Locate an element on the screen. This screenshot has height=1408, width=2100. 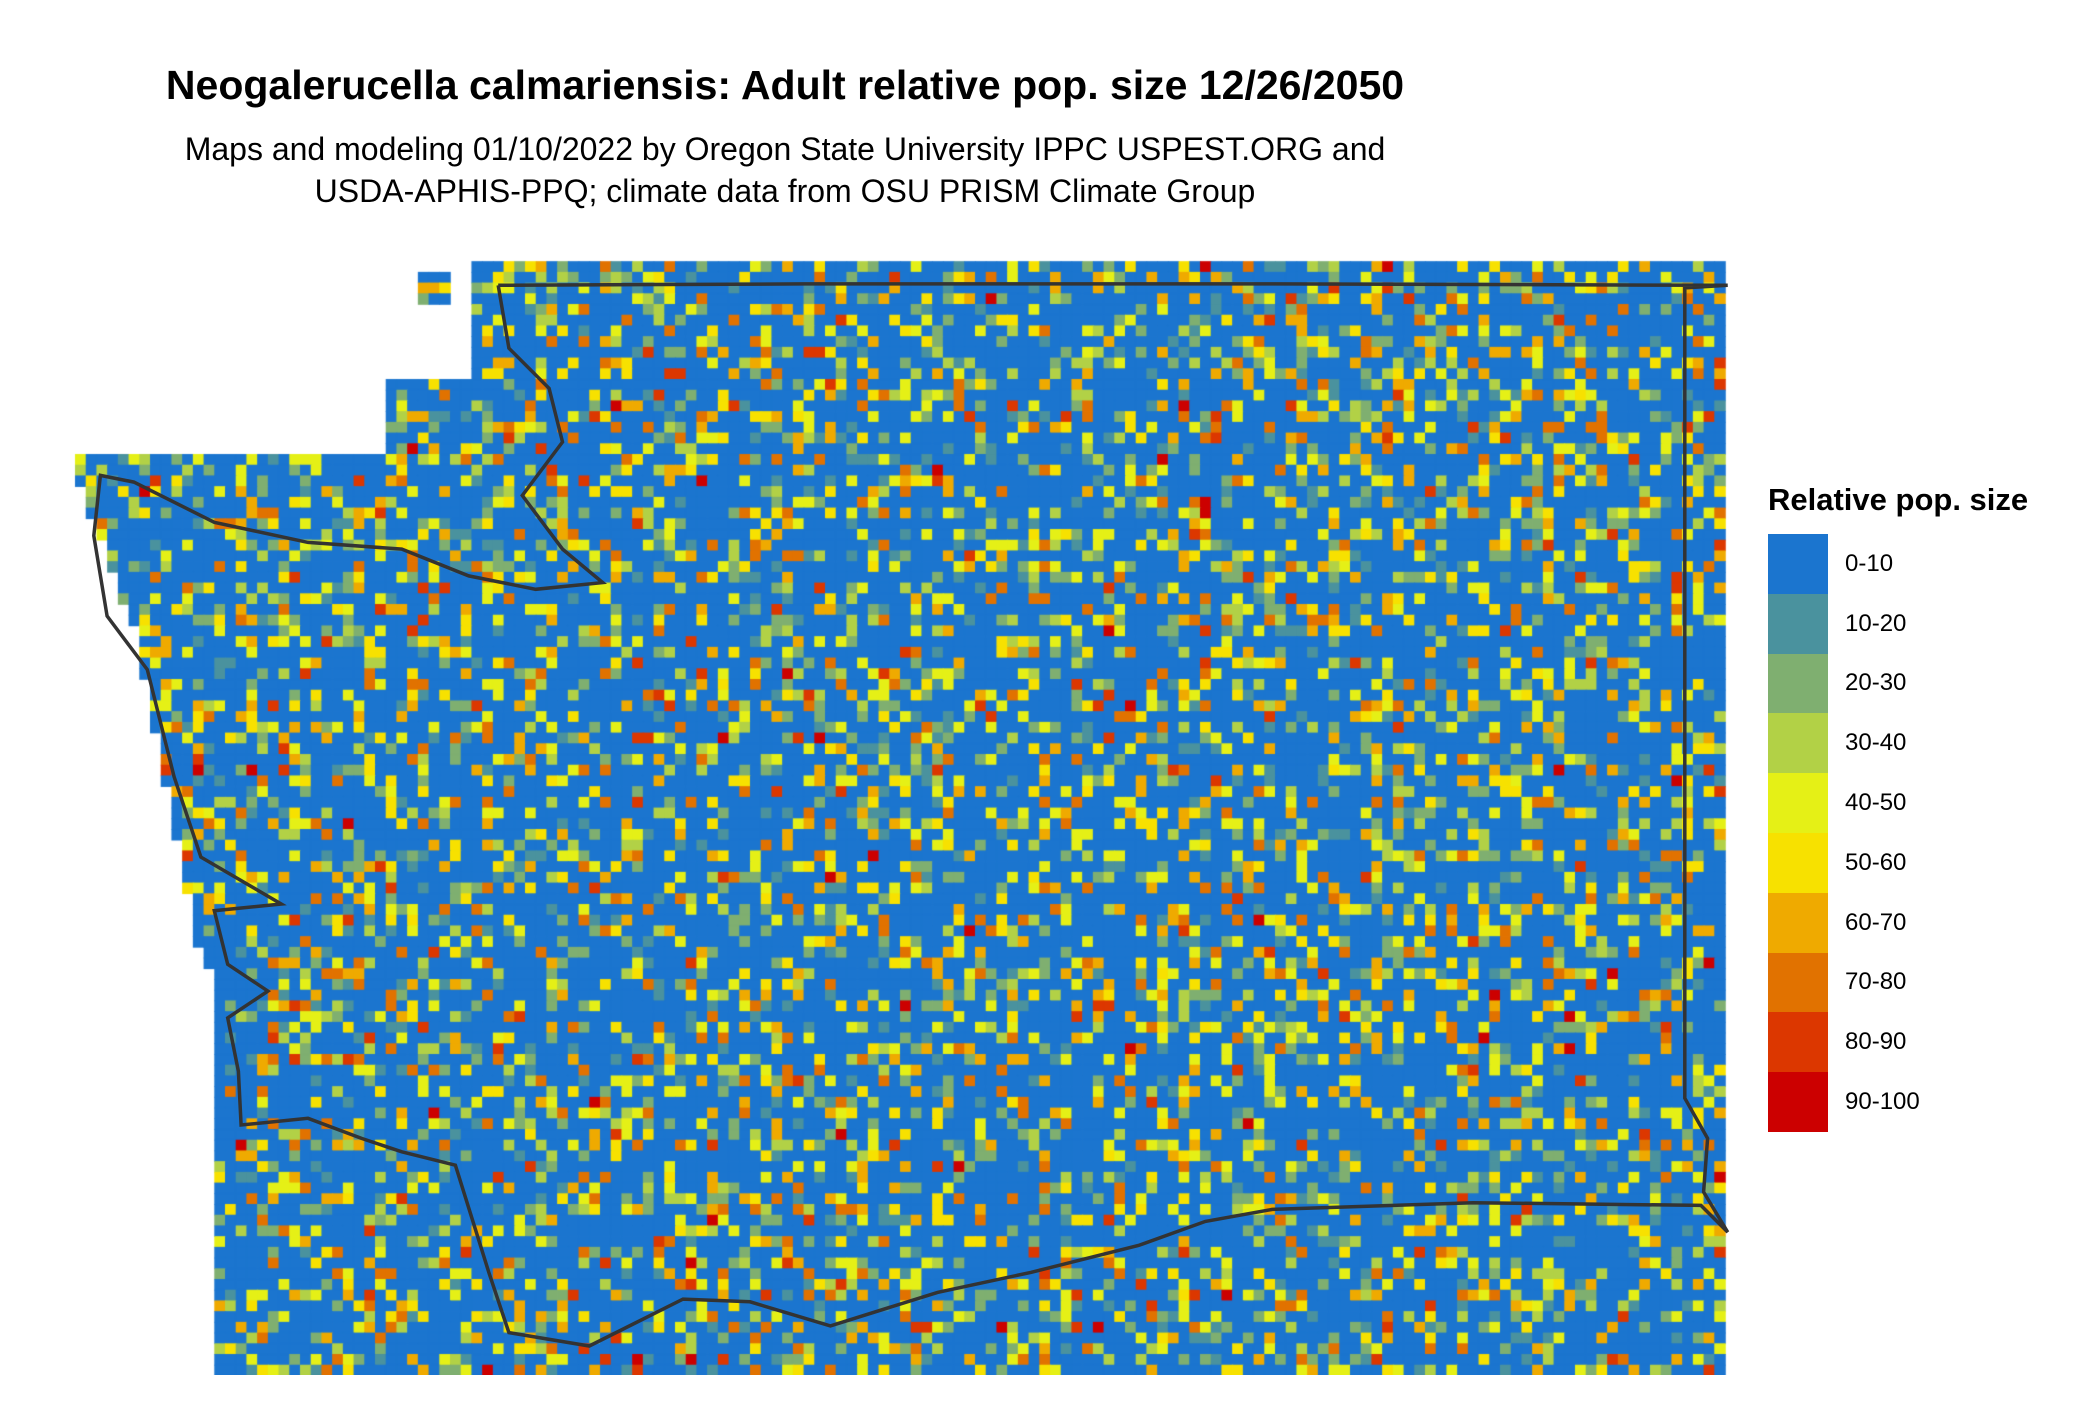
legend-item: 70-80 is located at coordinates (1898, 982).